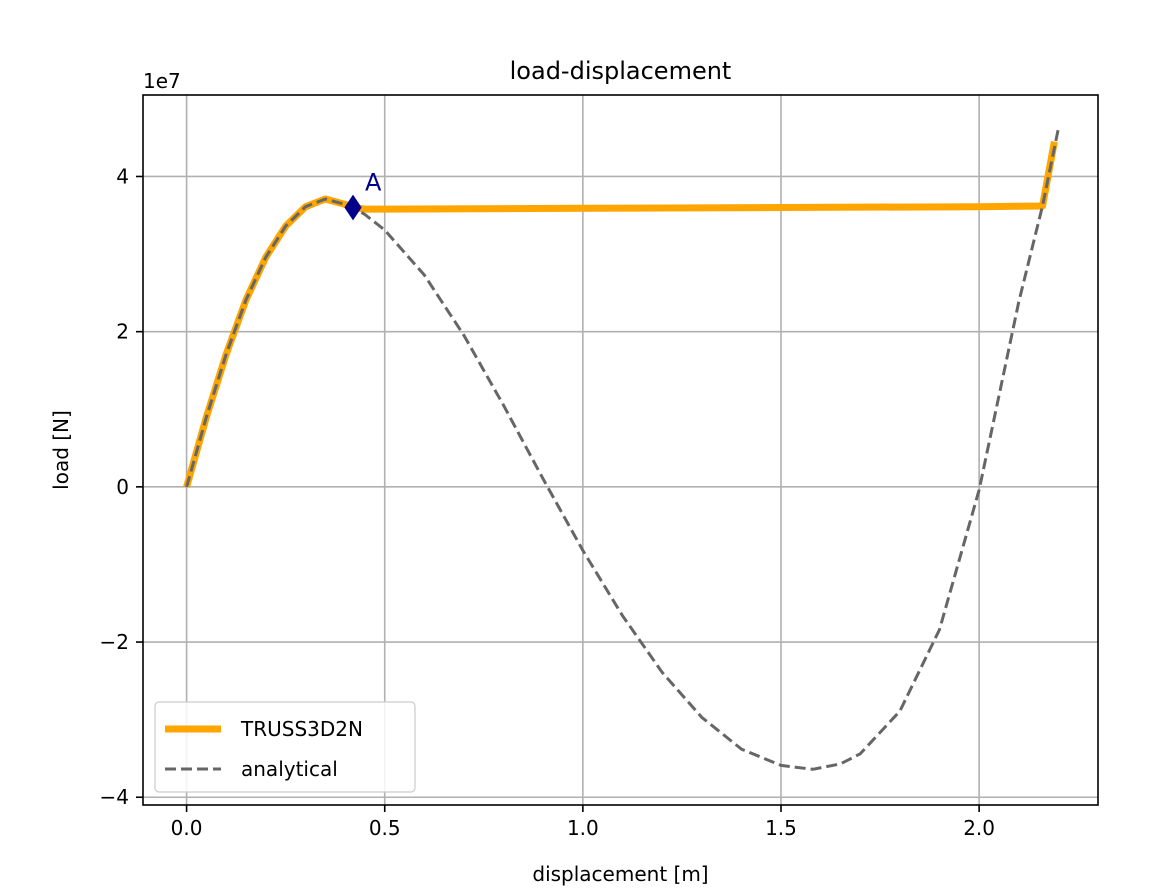 The image size is (1176, 894). Describe the element at coordinates (114, 797) in the screenshot. I see `y-tick-label: −4` at that location.